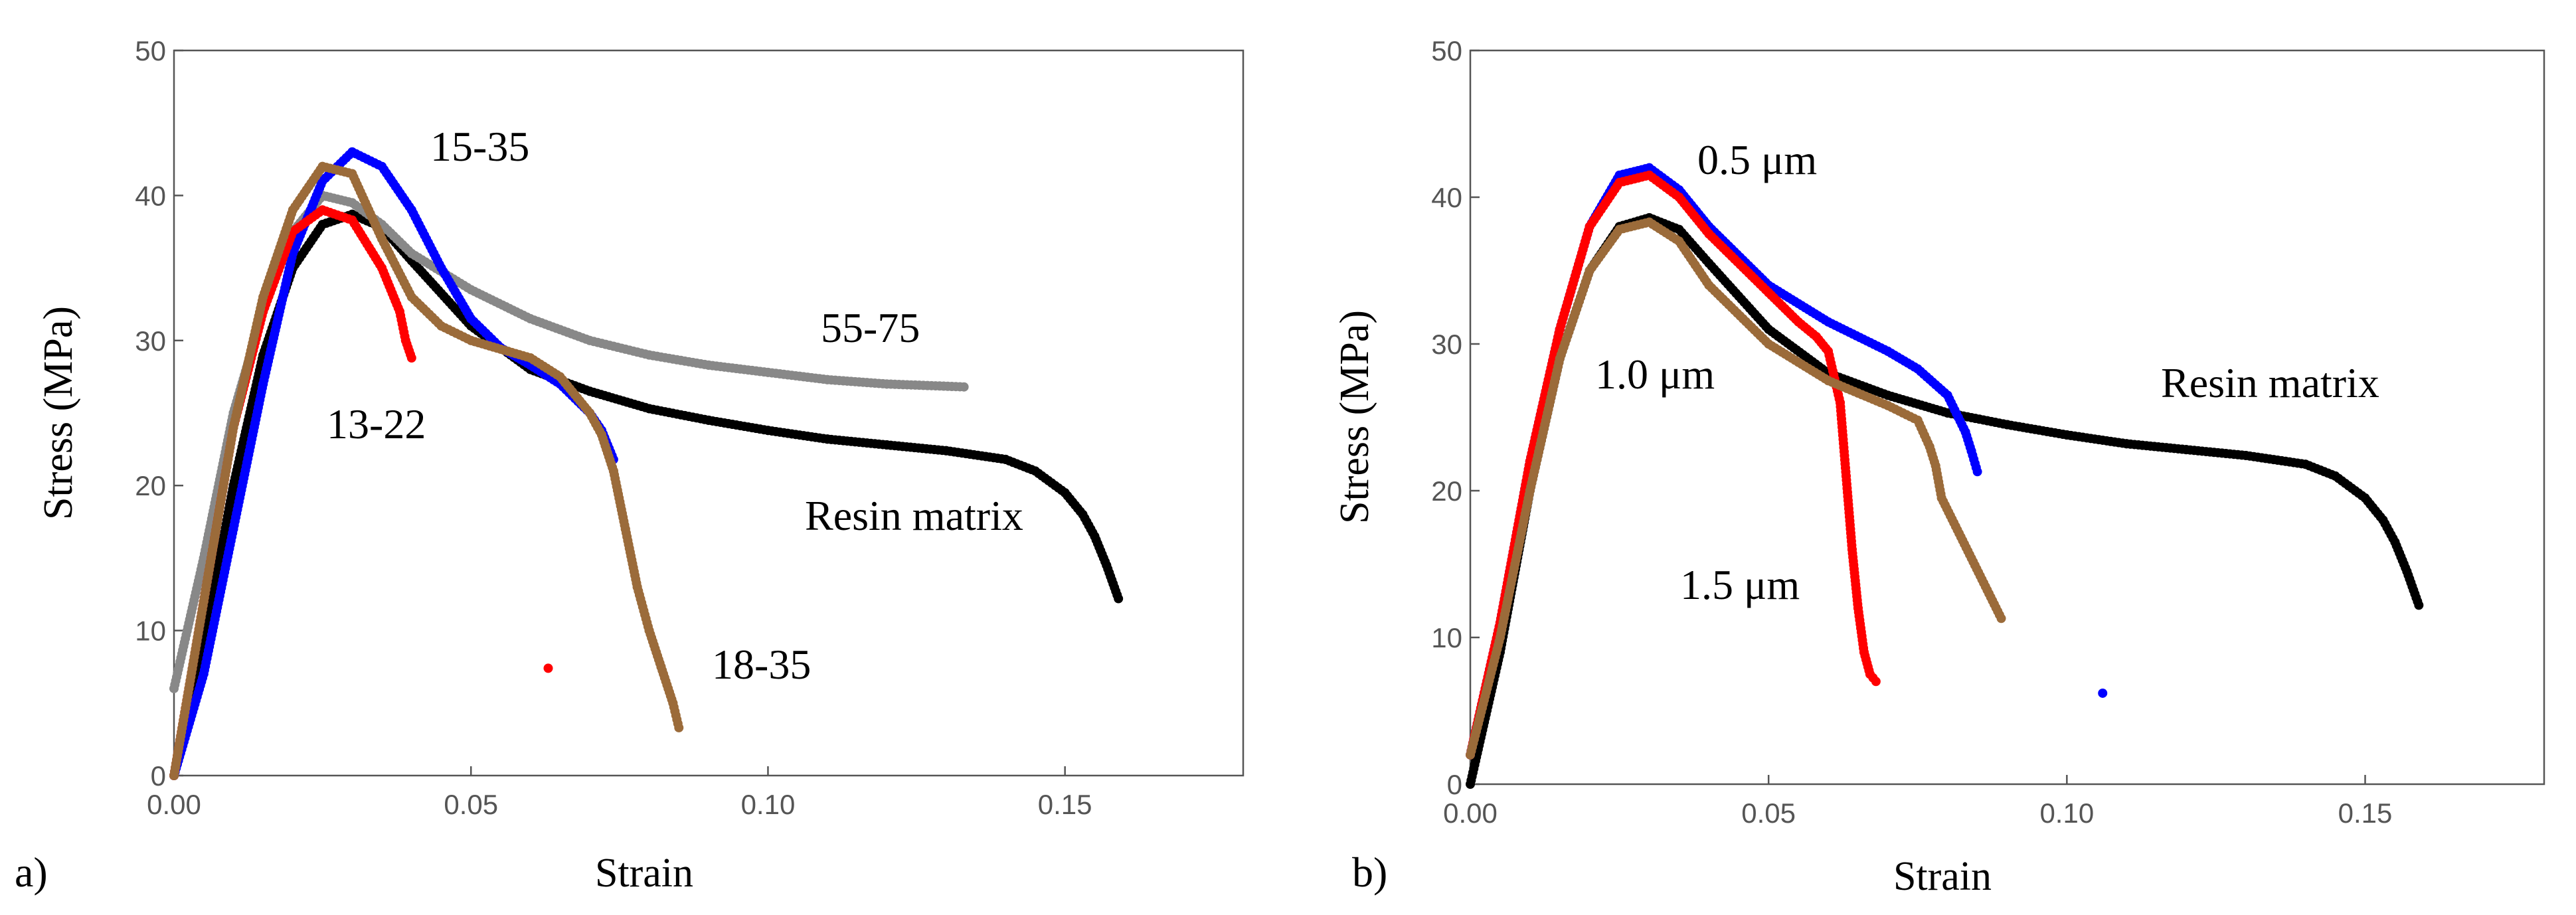  What do you see at coordinates (31, 872) in the screenshot?
I see `panel-letter-a: a)` at bounding box center [31, 872].